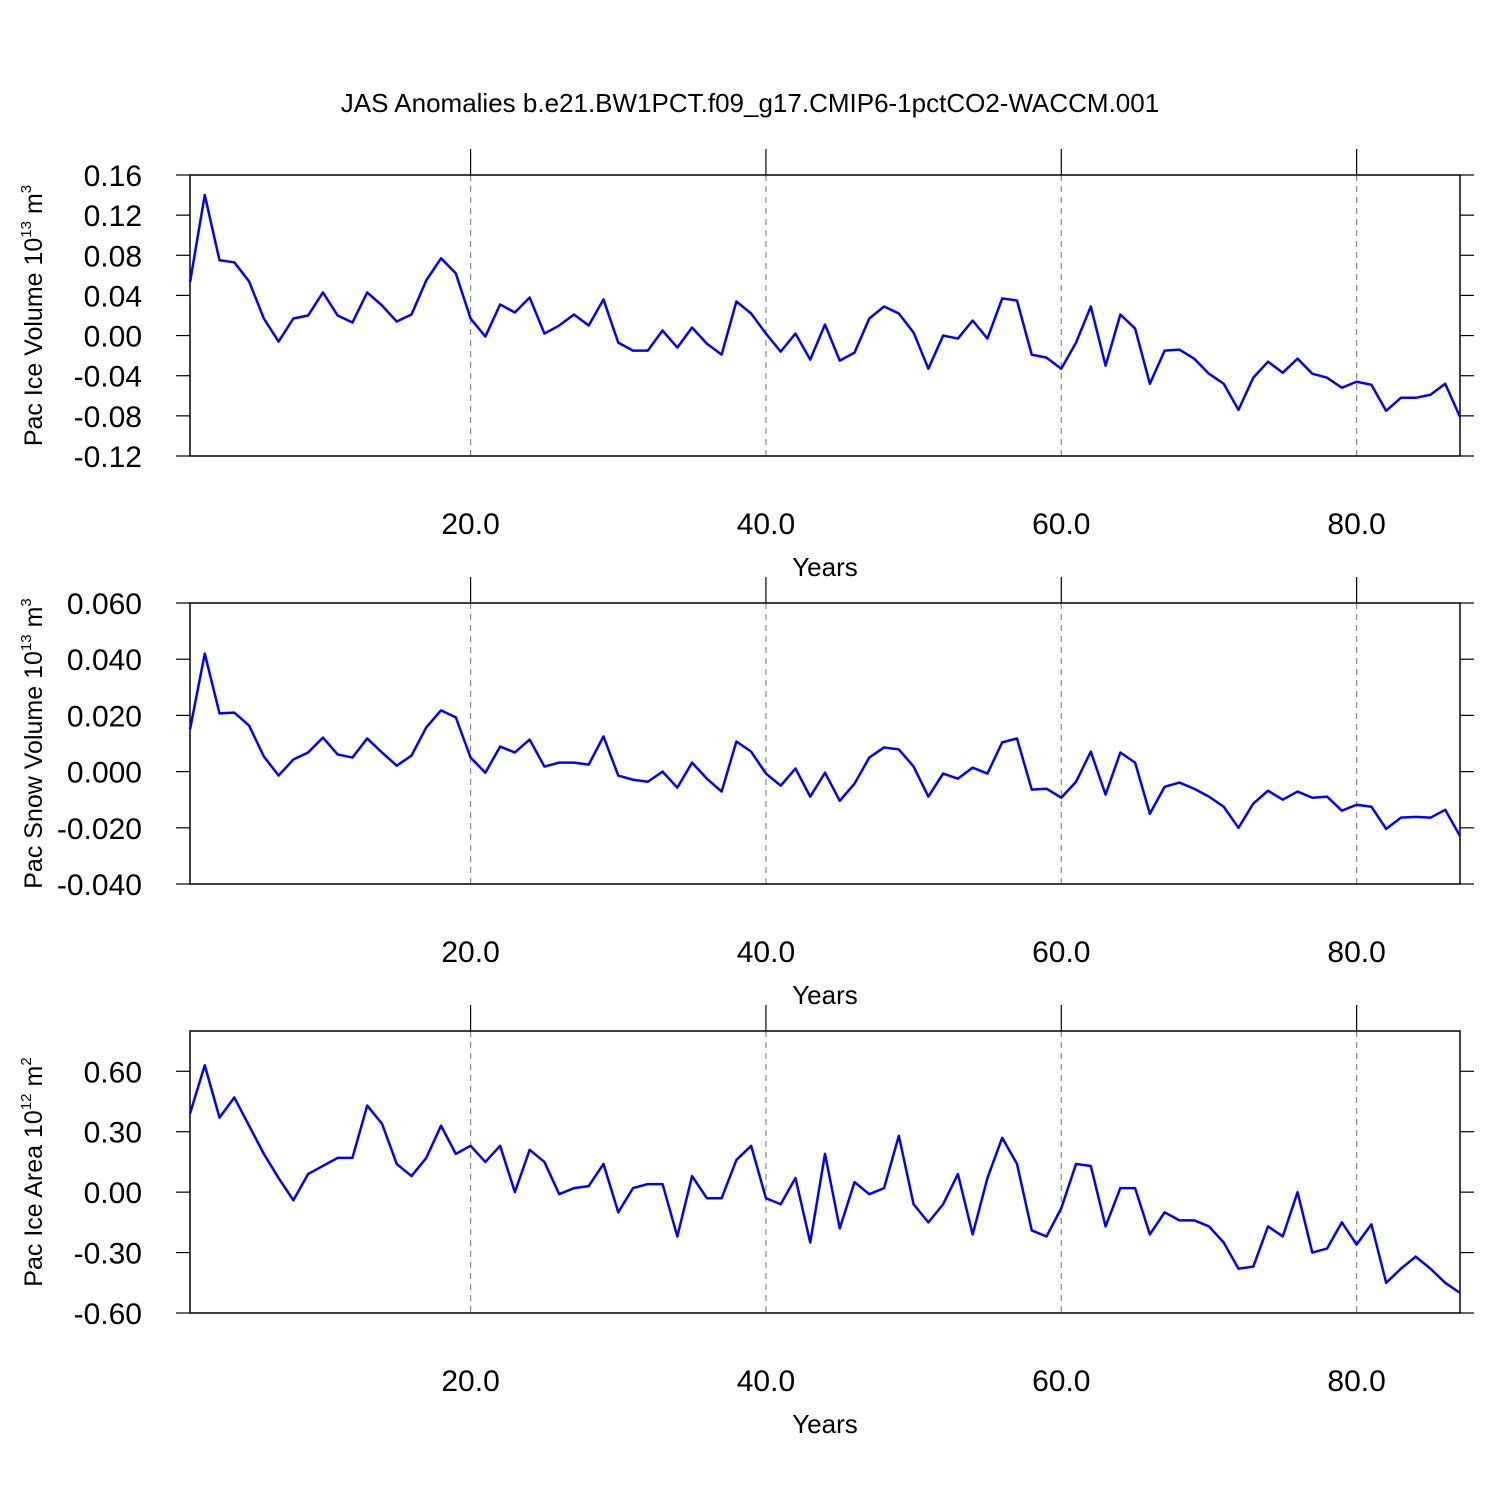 This screenshot has height=1500, width=1500. I want to click on y-tick-label: 0.60, so click(113, 1072).